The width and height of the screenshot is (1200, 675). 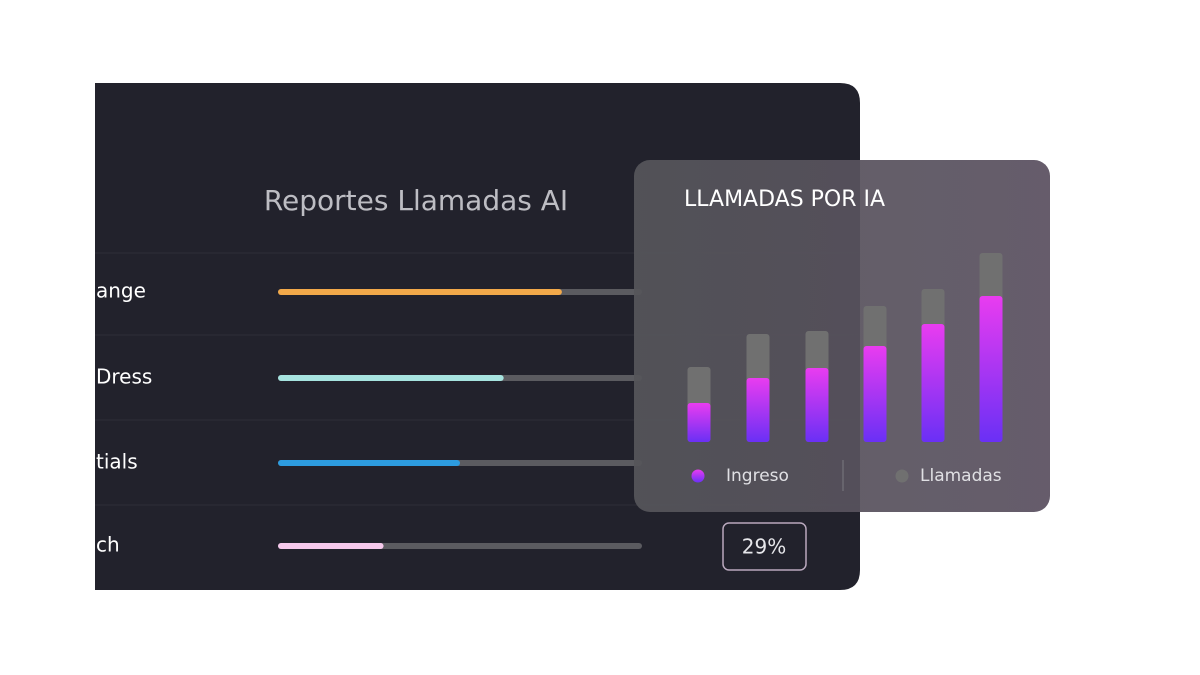 I want to click on legend-label: Llamadas, so click(x=961, y=476).